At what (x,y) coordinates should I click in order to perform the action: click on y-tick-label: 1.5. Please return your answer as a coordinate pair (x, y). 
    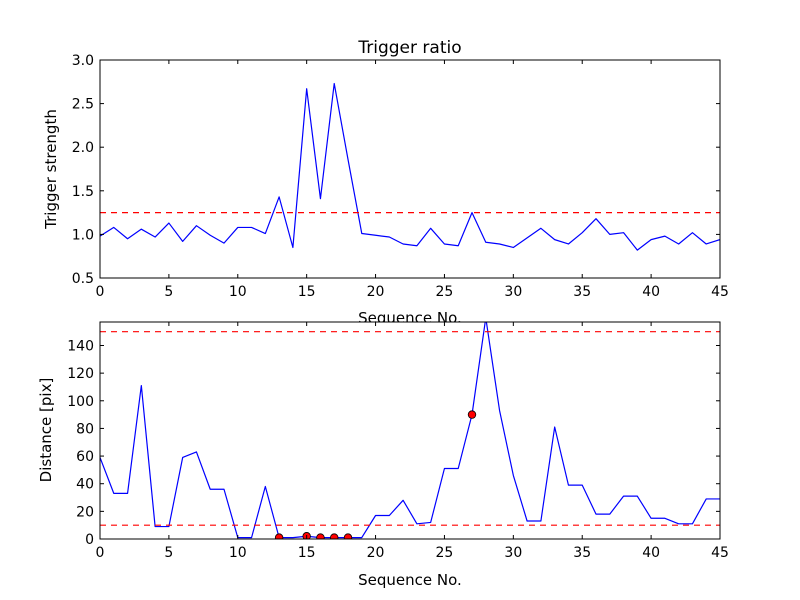
    Looking at the image, I should click on (83, 192).